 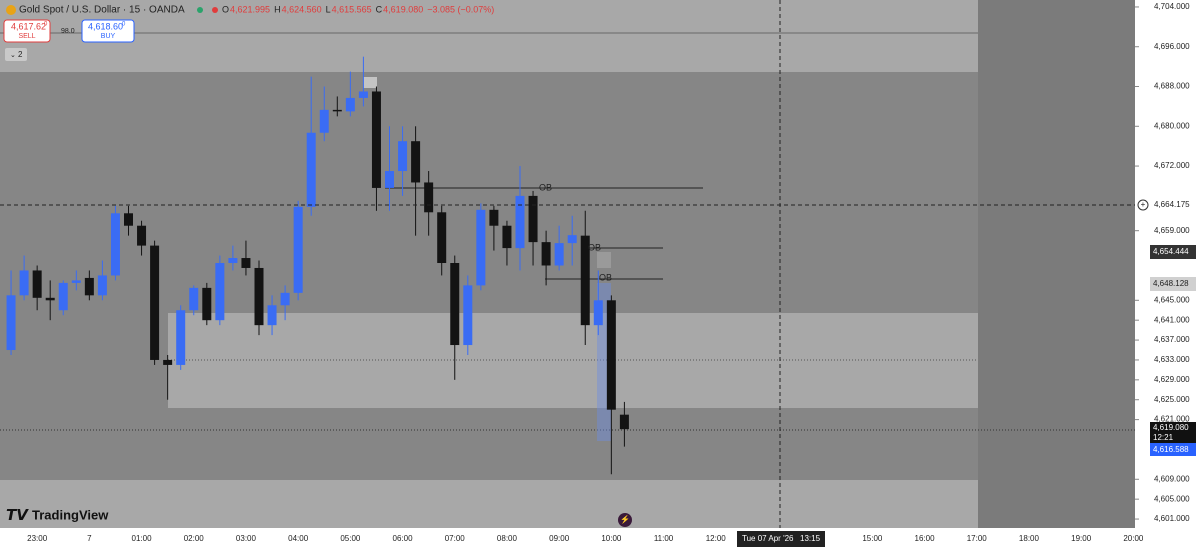 What do you see at coordinates (352, 9) in the screenshot?
I see `ohlc-value: 4,615.565` at bounding box center [352, 9].